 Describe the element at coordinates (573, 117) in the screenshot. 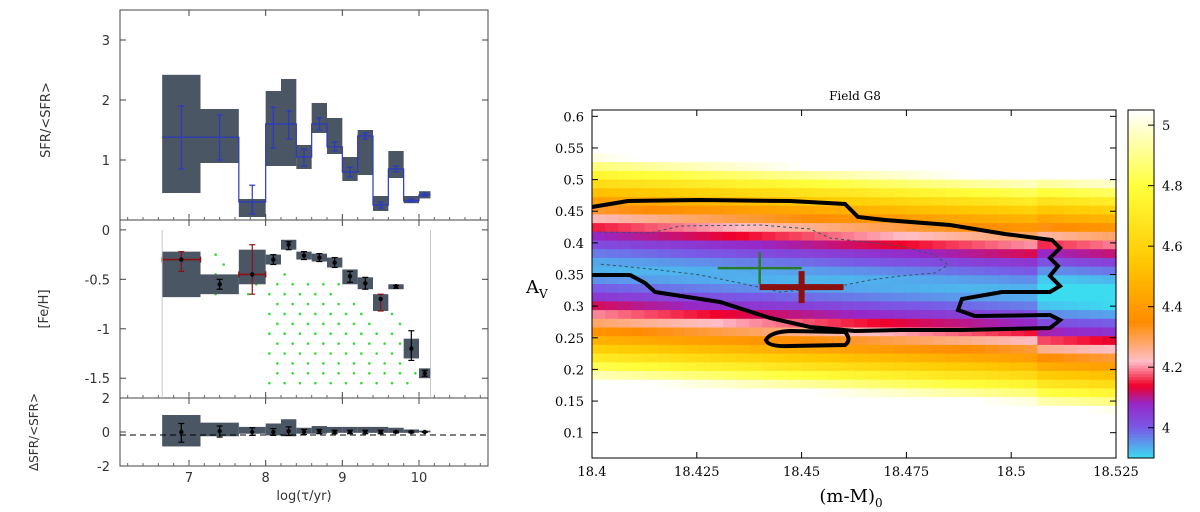

I see `hy-tick-label: 0.6` at that location.